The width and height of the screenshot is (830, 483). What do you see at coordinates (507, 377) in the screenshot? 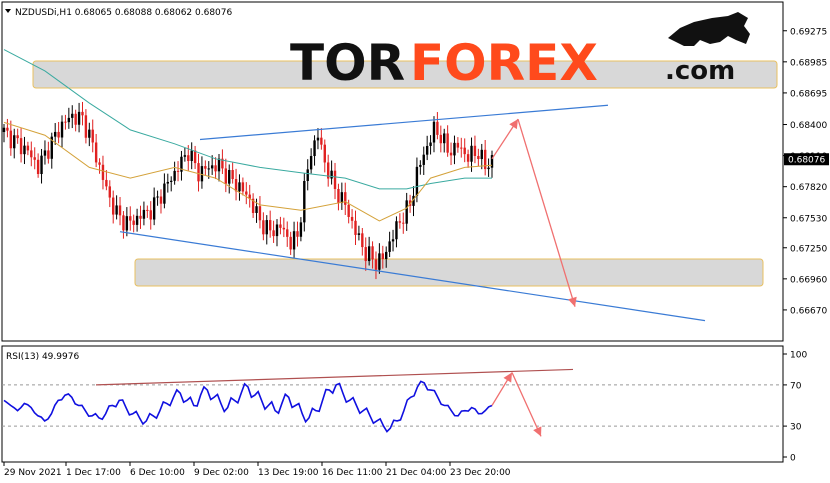
I see `rsi-forecast-up-arrow-head` at bounding box center [507, 377].